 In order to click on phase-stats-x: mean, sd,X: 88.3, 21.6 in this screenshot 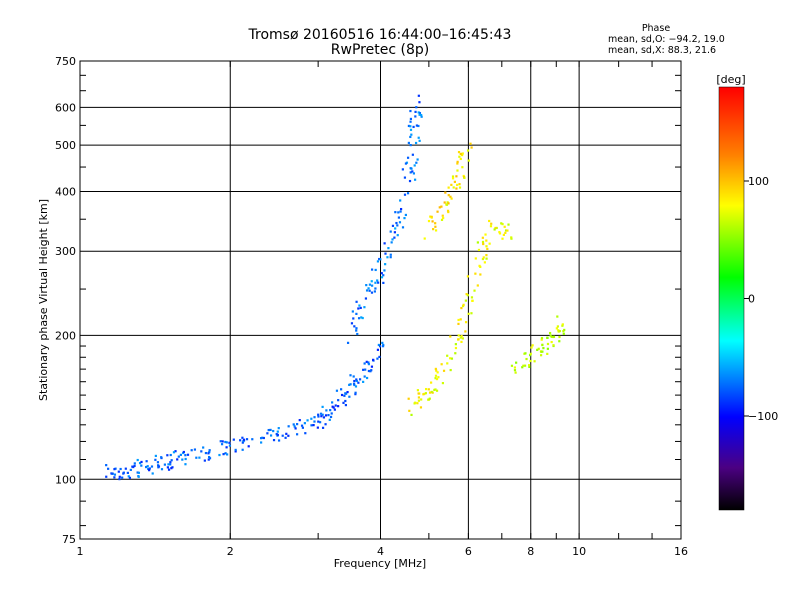, I will do `click(662, 50)`.